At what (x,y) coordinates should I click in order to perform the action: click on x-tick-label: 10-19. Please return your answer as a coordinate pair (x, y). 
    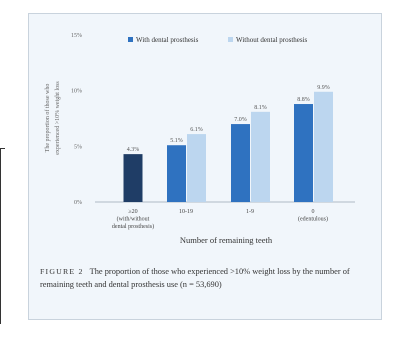
    Looking at the image, I should click on (186, 212).